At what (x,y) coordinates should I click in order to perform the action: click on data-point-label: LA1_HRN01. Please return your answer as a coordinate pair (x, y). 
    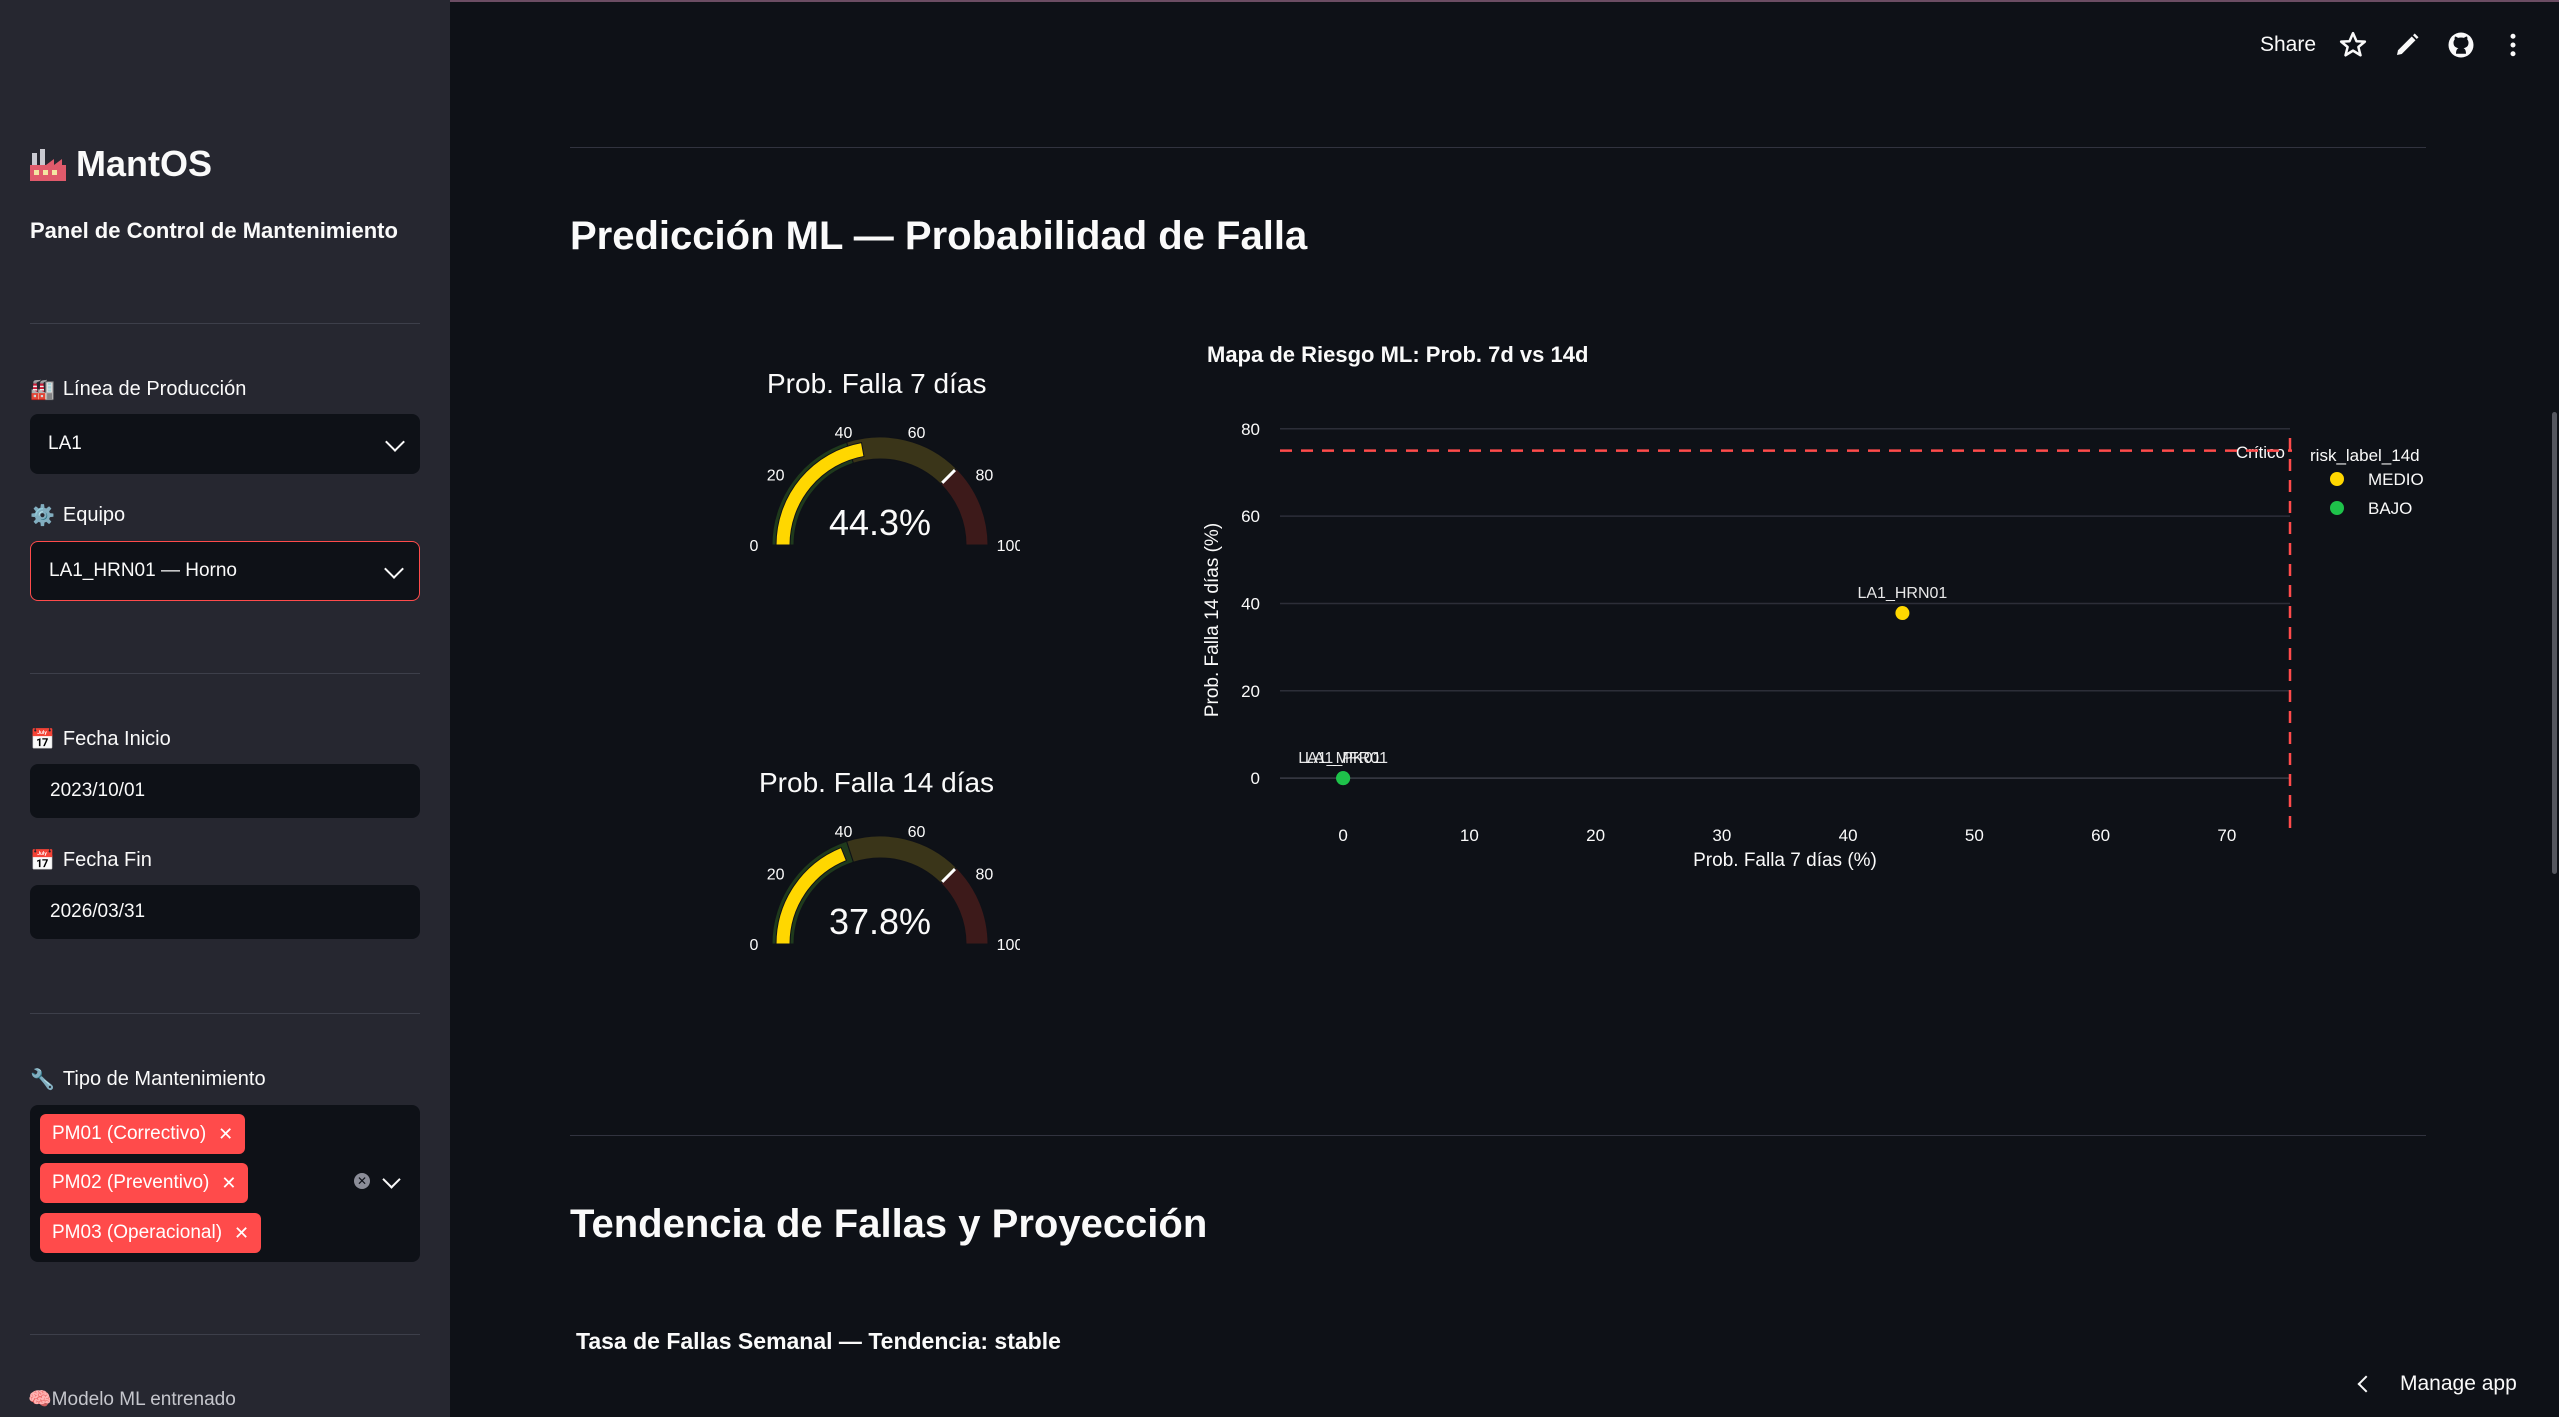
    Looking at the image, I should click on (1902, 593).